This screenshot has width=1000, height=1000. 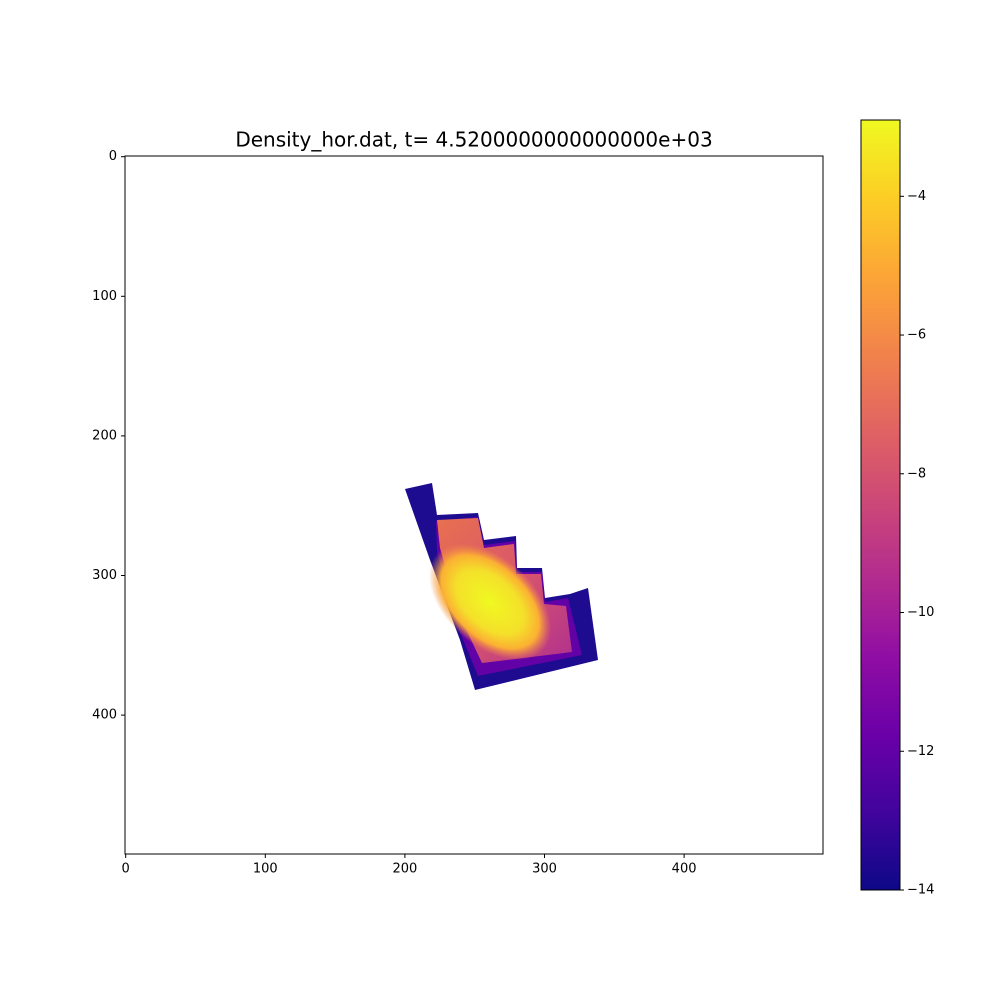 What do you see at coordinates (104, 715) in the screenshot?
I see `y-tick-label: 400` at bounding box center [104, 715].